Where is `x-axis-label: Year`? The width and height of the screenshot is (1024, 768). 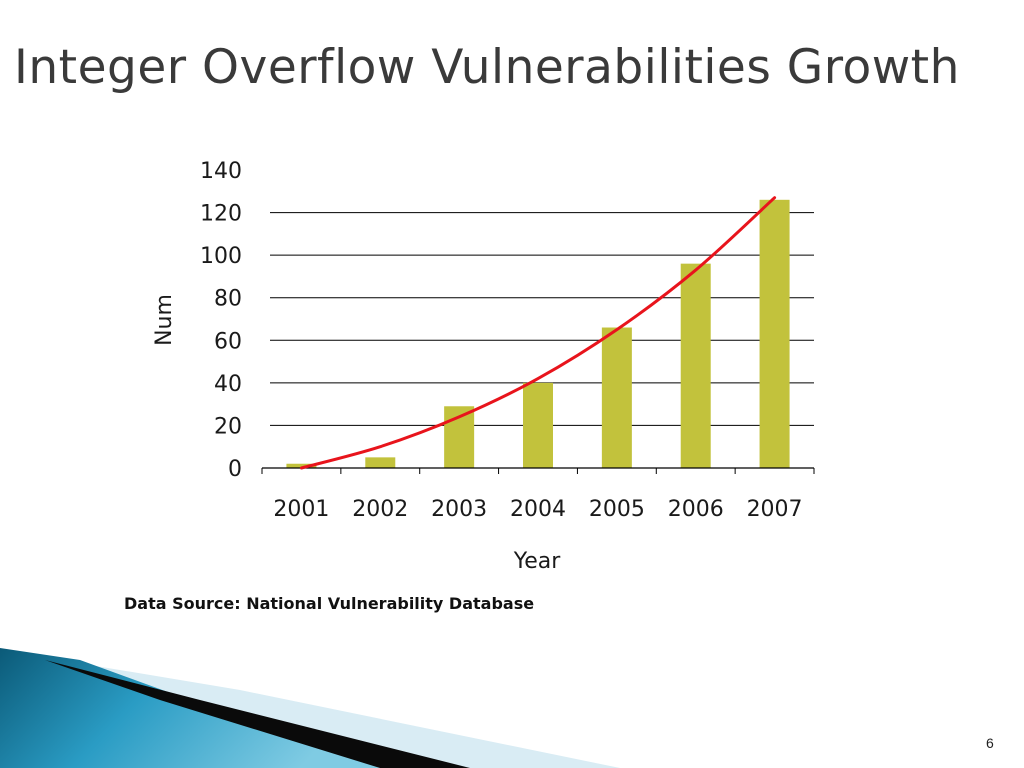 x-axis-label: Year is located at coordinates (537, 561).